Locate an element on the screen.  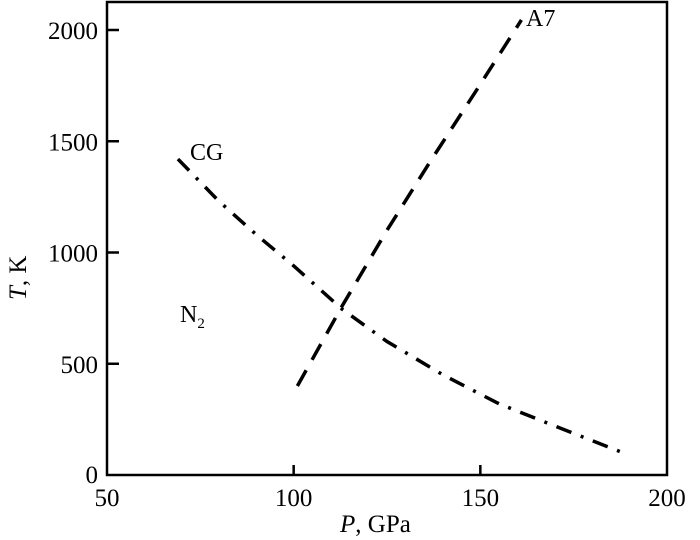
y-tick-label: 1500 is located at coordinates (73, 142).